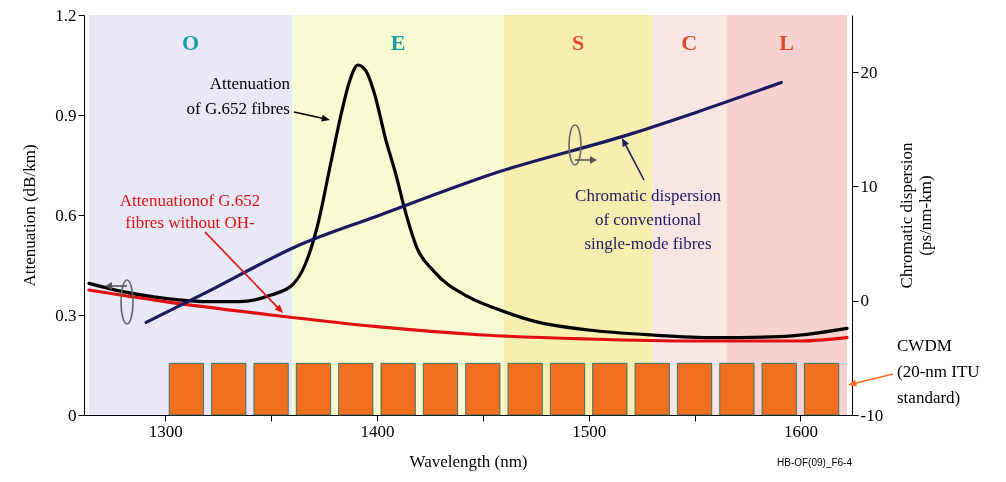 The height and width of the screenshot is (482, 1006). Describe the element at coordinates (800, 431) in the screenshot. I see `x-tick-label: 1600` at that location.